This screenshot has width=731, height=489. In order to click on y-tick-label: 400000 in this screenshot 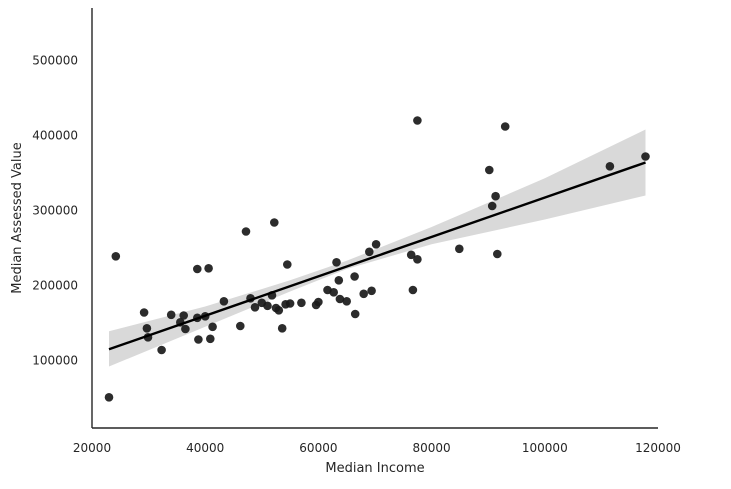, I will do `click(55, 136)`.